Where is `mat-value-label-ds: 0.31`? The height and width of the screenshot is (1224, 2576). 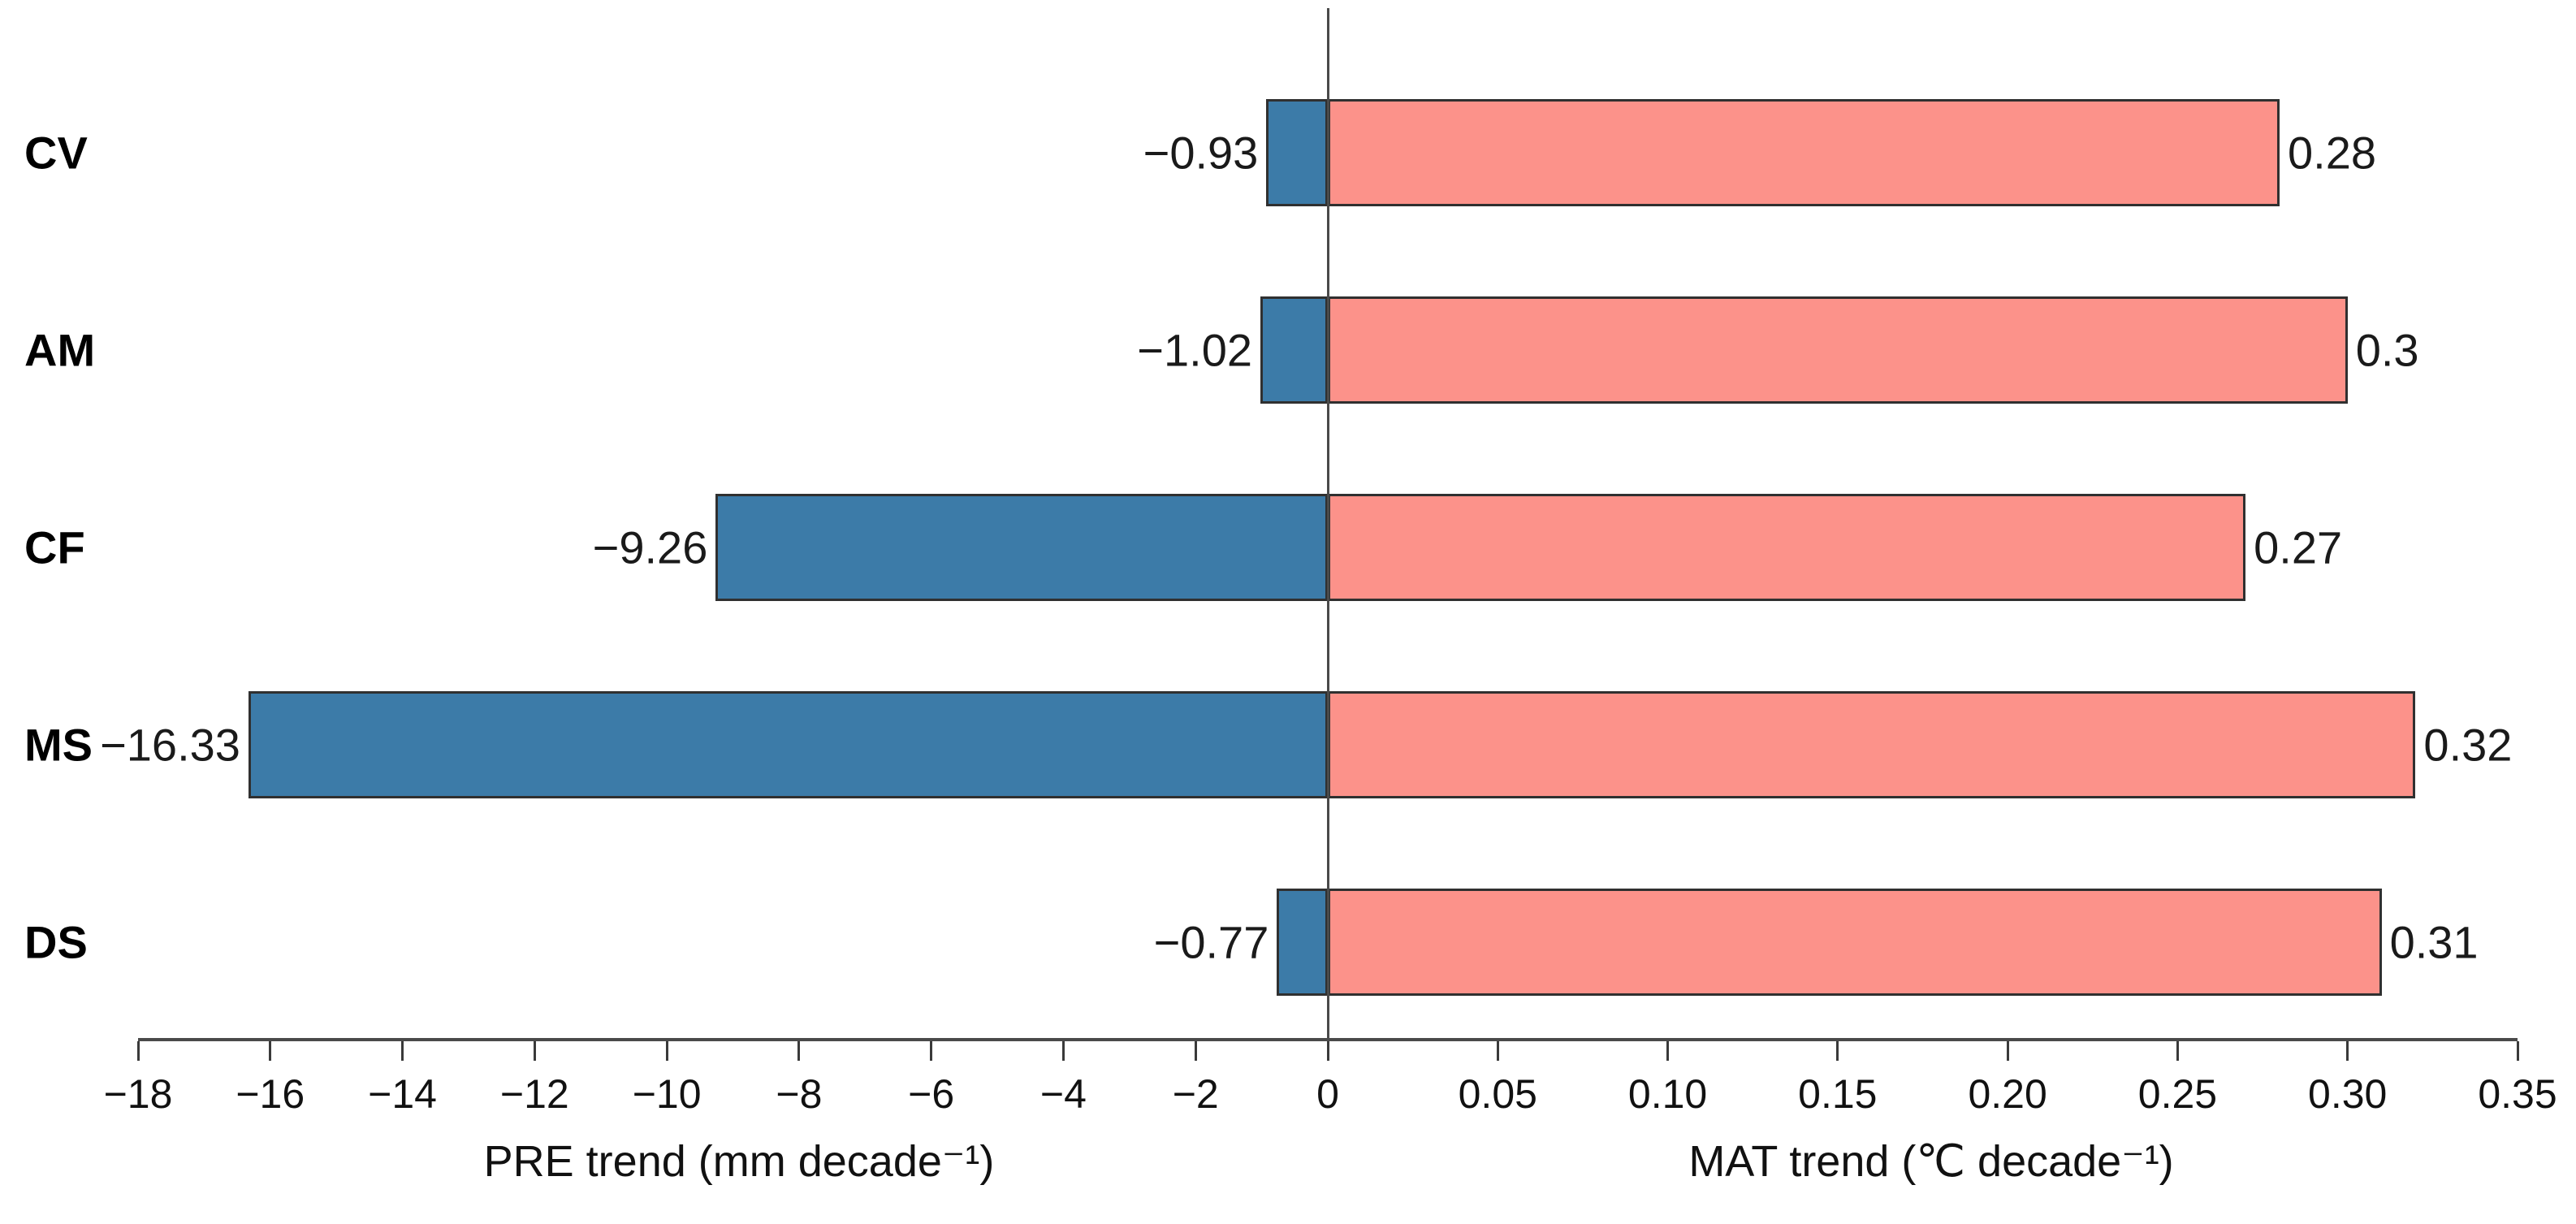
mat-value-label-ds: 0.31 is located at coordinates (2434, 941).